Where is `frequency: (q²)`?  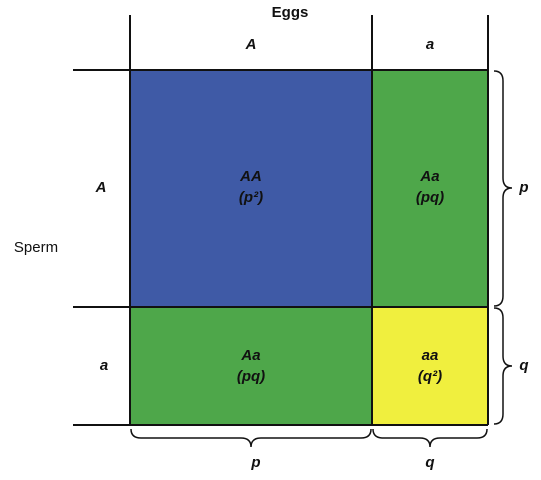 frequency: (q²) is located at coordinates (430, 376).